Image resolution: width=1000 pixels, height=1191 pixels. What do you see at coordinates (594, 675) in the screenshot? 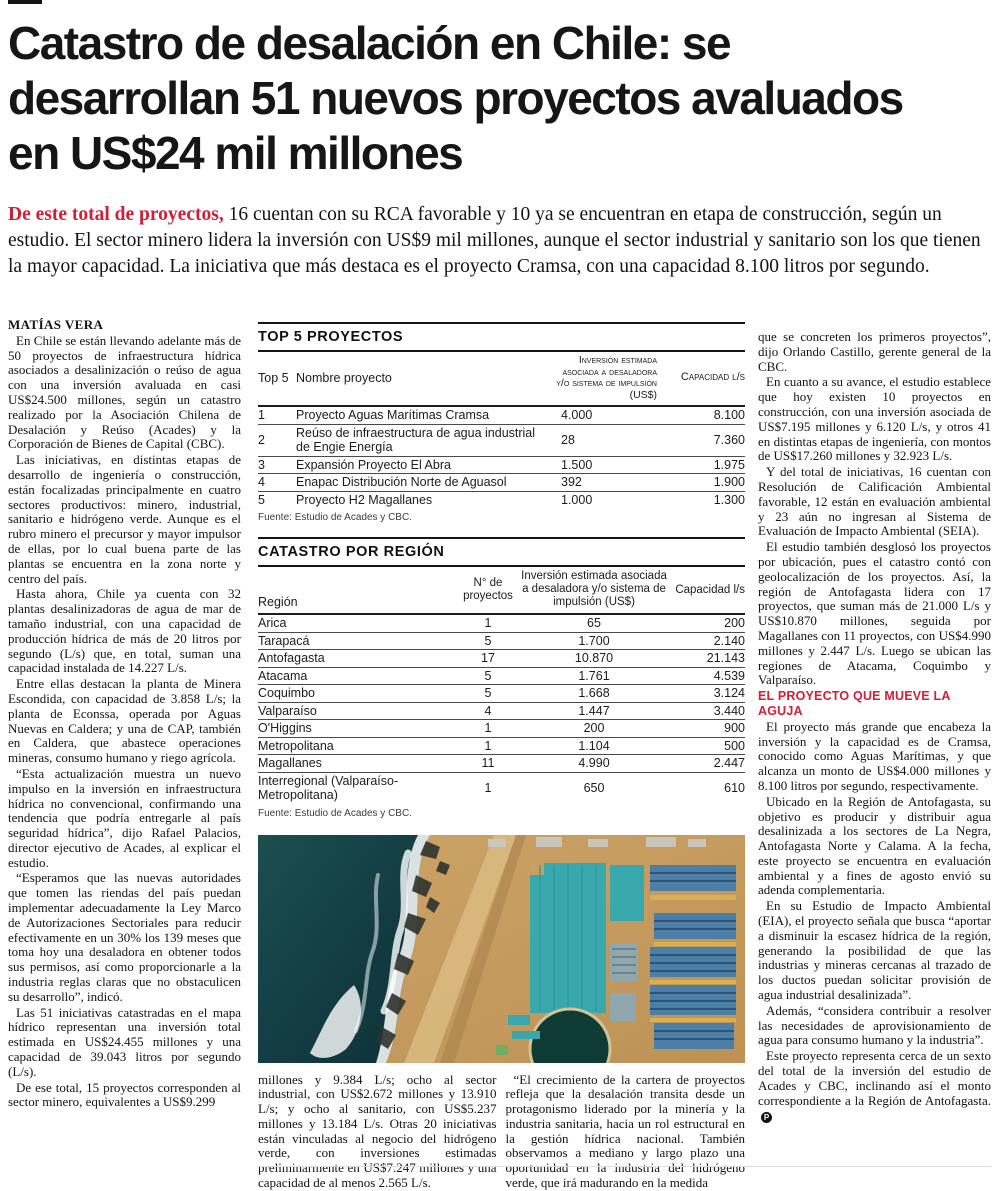
I see `cell-investment: 1.761` at bounding box center [594, 675].